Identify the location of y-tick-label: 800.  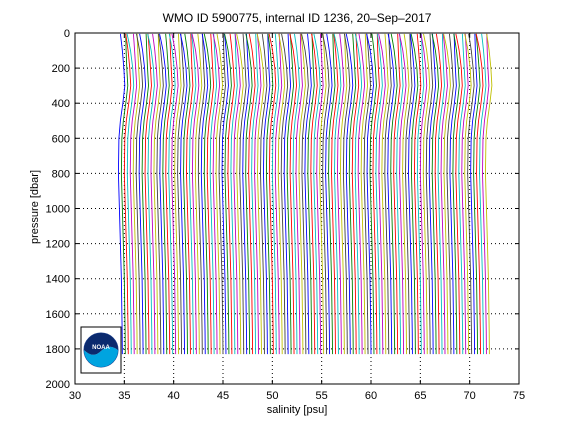
(61, 174).